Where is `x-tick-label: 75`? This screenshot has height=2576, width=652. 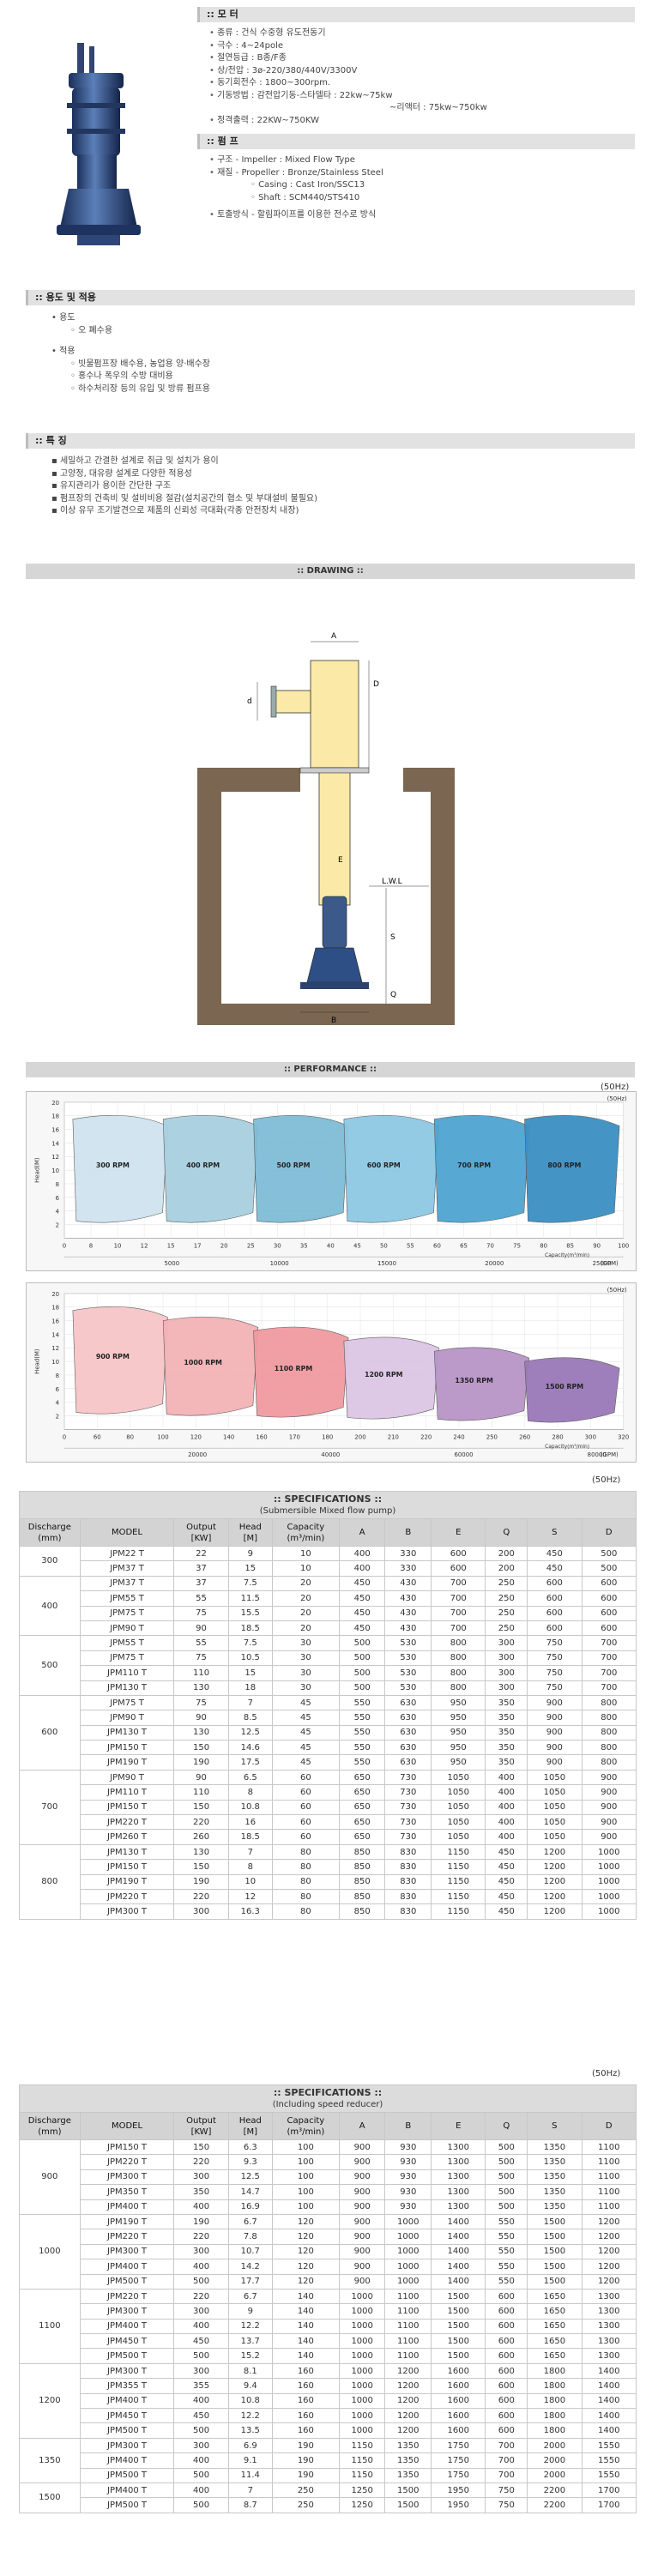
x-tick-label: 75 is located at coordinates (517, 1245).